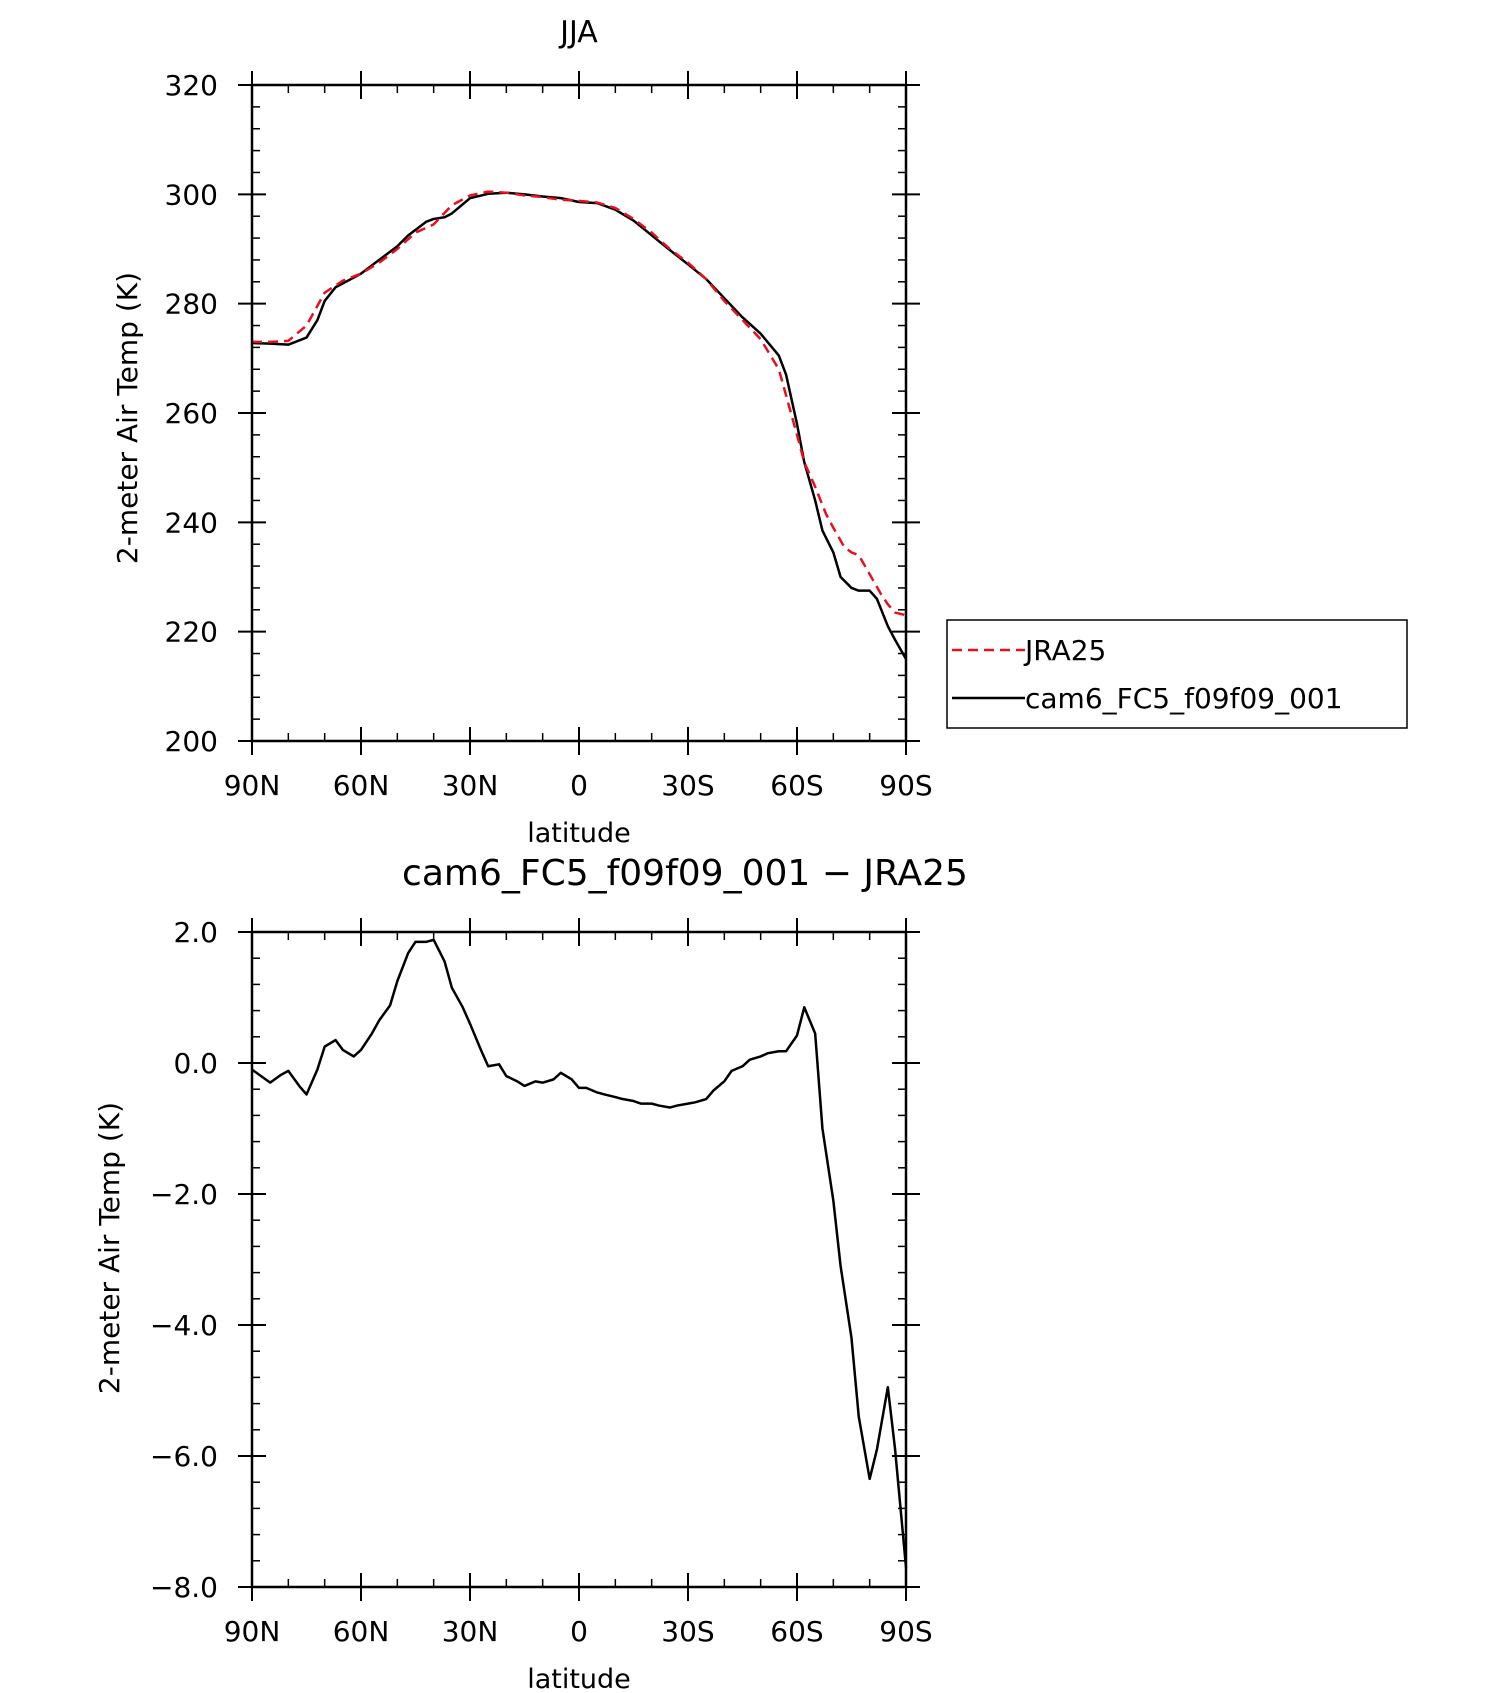  What do you see at coordinates (579, 403) in the screenshot?
I see `series-line-jra25` at bounding box center [579, 403].